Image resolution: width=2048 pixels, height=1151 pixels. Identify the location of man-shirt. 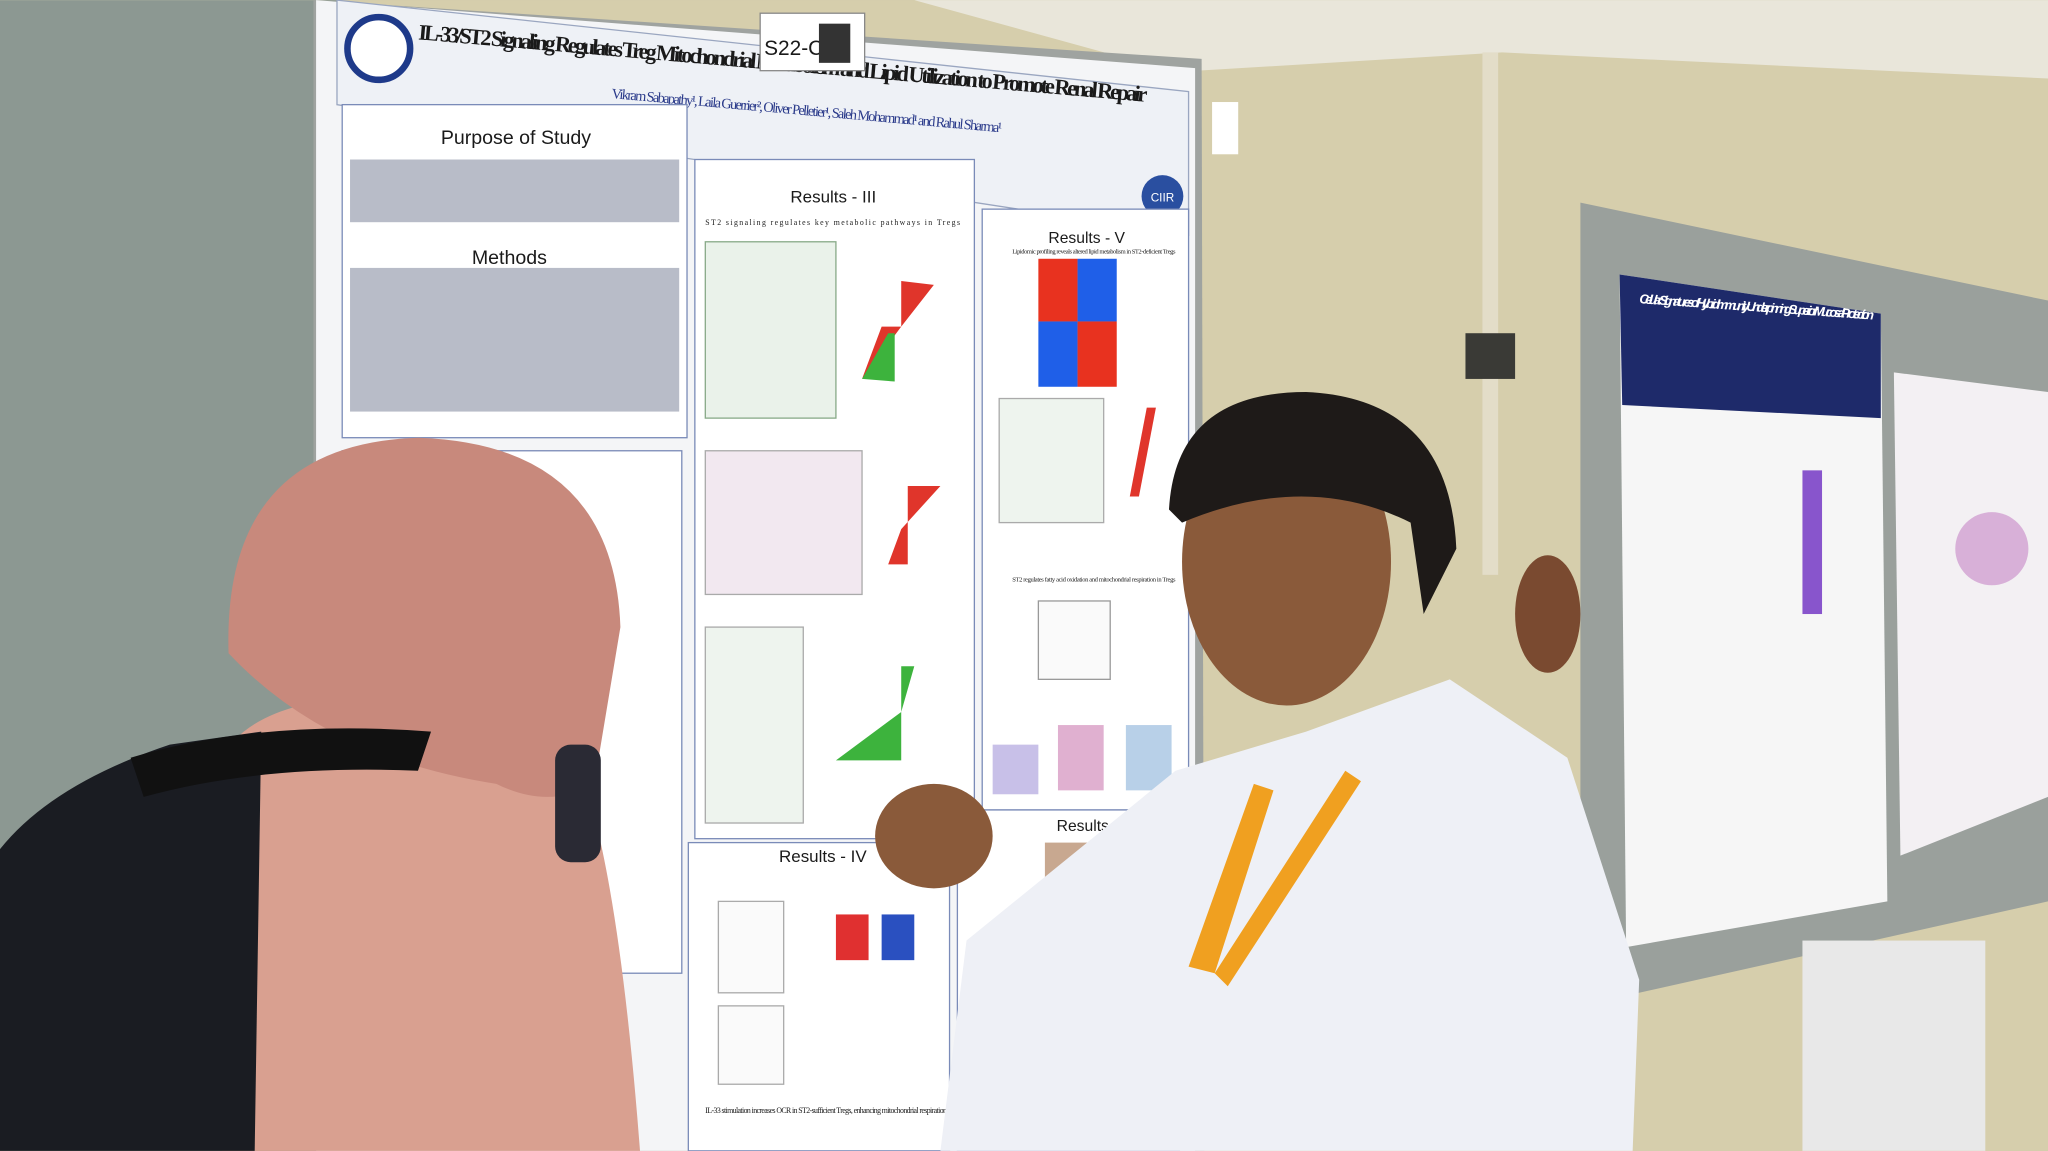
(1290, 915).